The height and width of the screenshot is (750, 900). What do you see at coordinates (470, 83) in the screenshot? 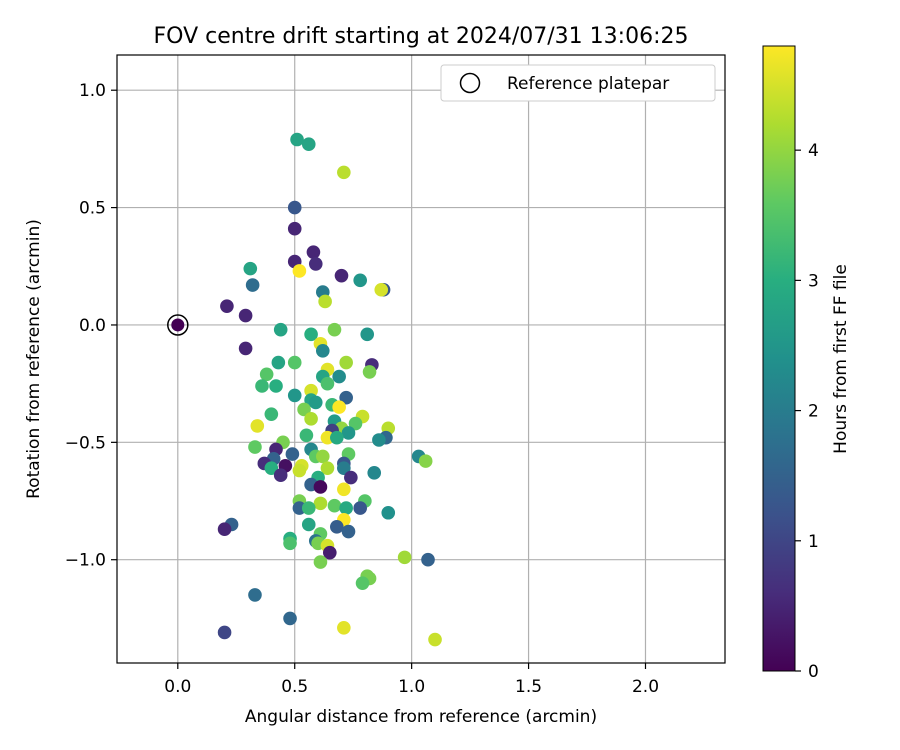
I see `legend-marker-icon` at bounding box center [470, 83].